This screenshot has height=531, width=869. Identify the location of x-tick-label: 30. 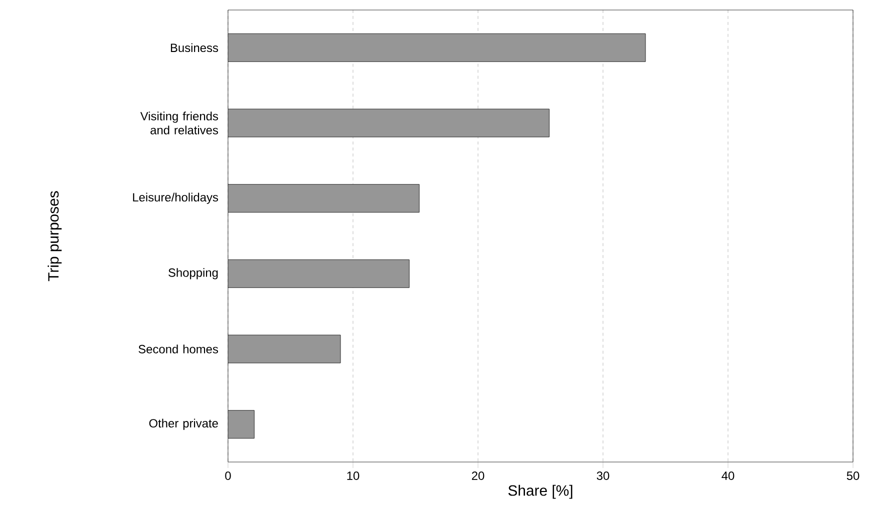
(603, 476).